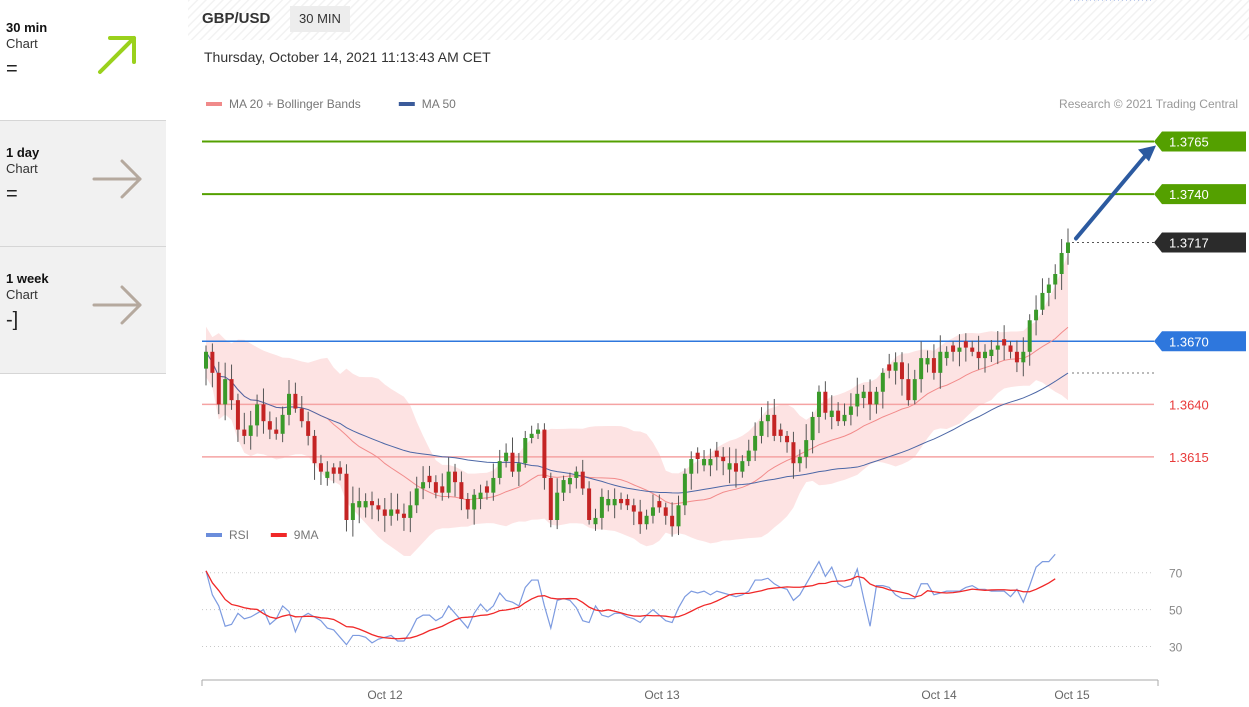  I want to click on x-tick-label: Oct 13, so click(662, 695).